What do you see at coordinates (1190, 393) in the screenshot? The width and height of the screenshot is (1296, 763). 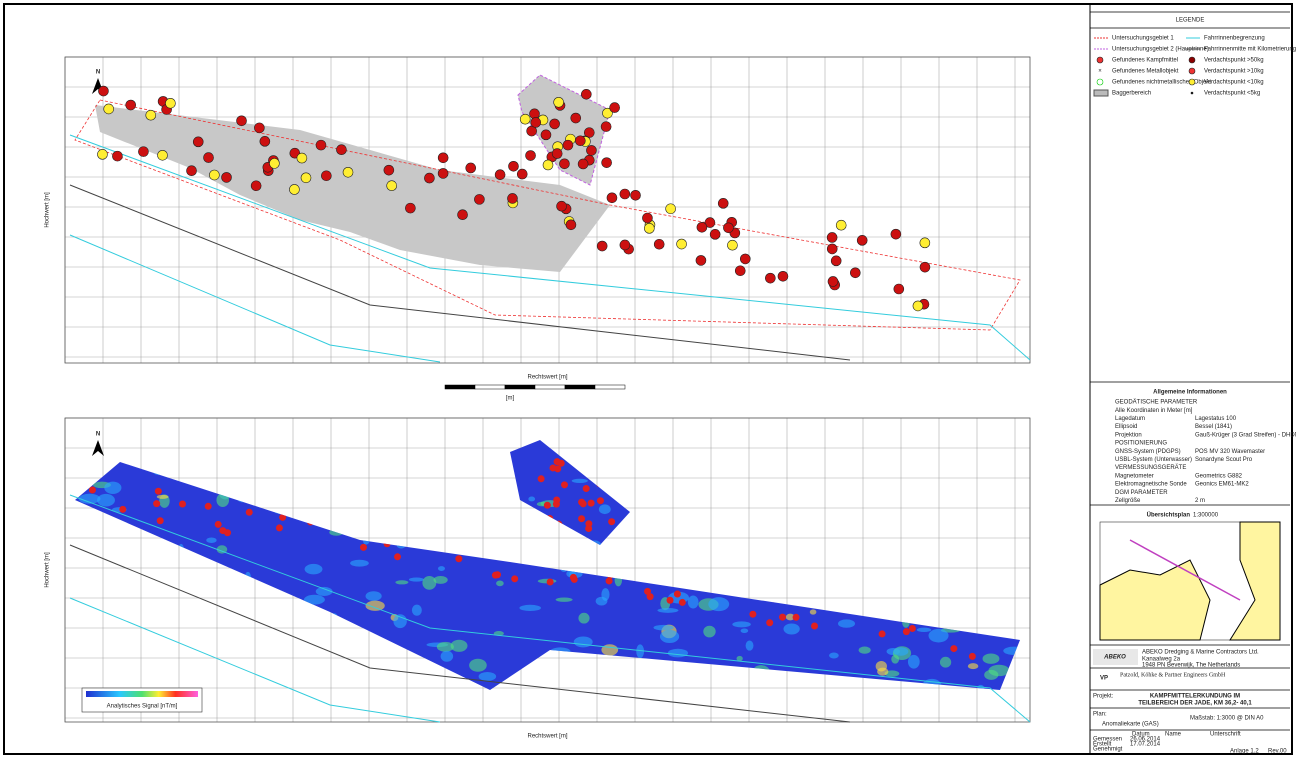 I see `info-title: Allgemeine Informationen` at bounding box center [1190, 393].